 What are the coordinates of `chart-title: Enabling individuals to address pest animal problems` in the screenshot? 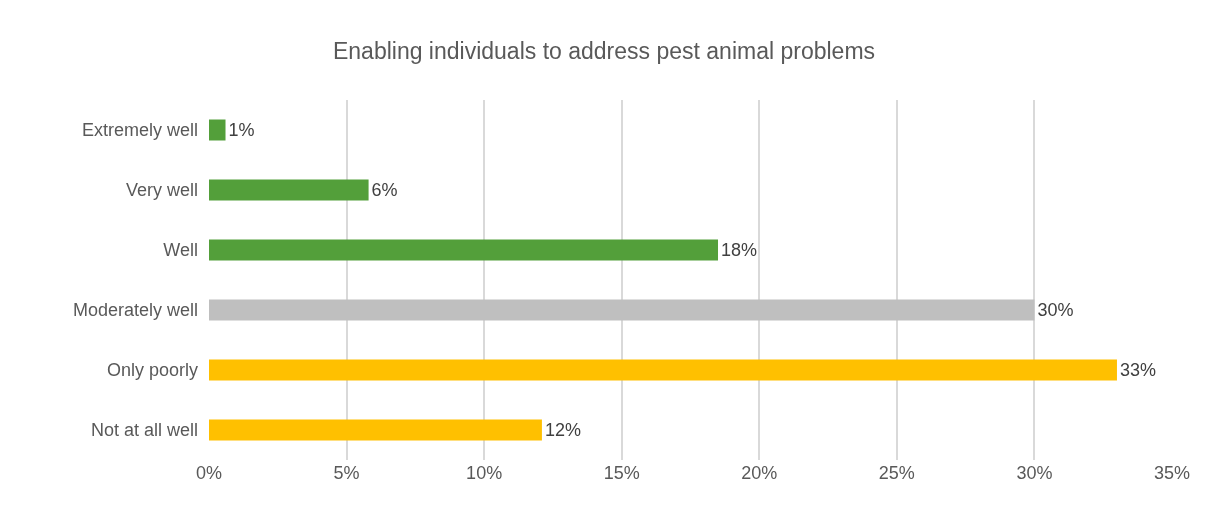 It's located at (604, 51).